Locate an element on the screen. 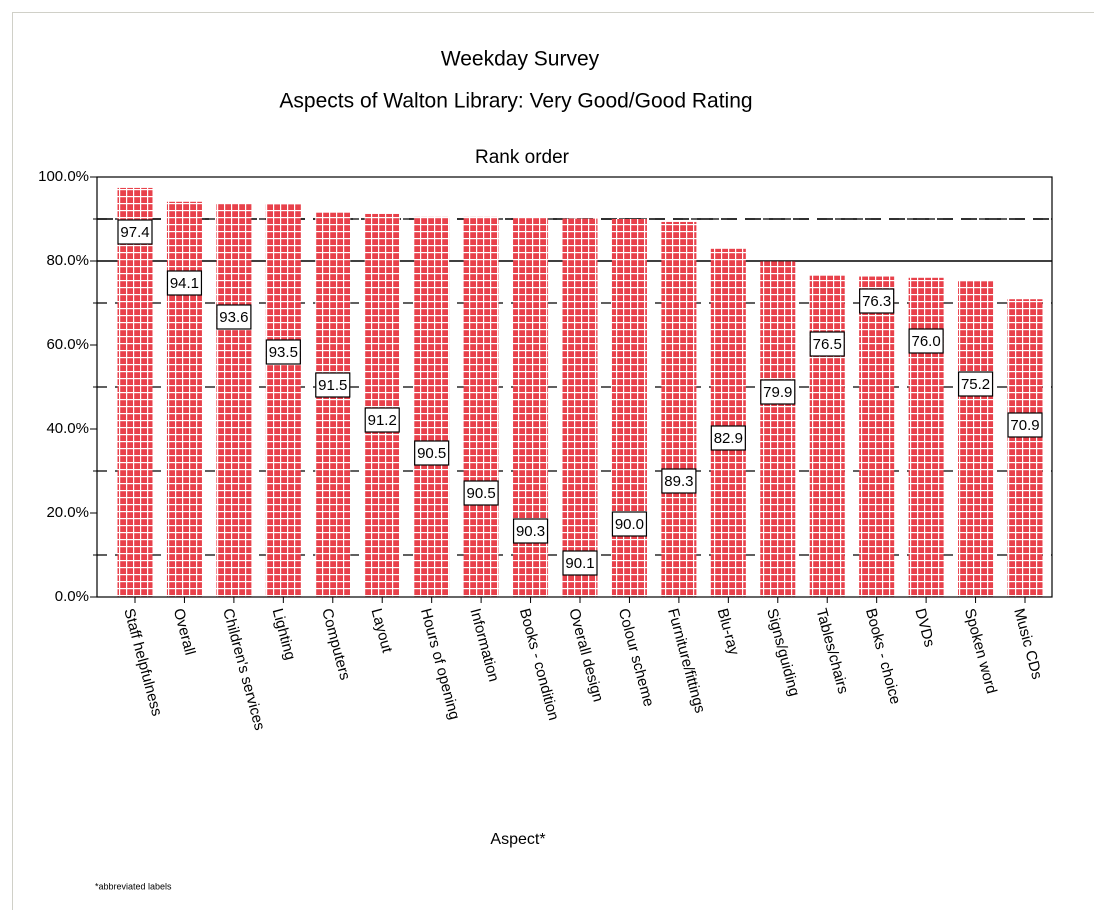 This screenshot has height=910, width=1094. data-label: 89.3 is located at coordinates (678, 481).